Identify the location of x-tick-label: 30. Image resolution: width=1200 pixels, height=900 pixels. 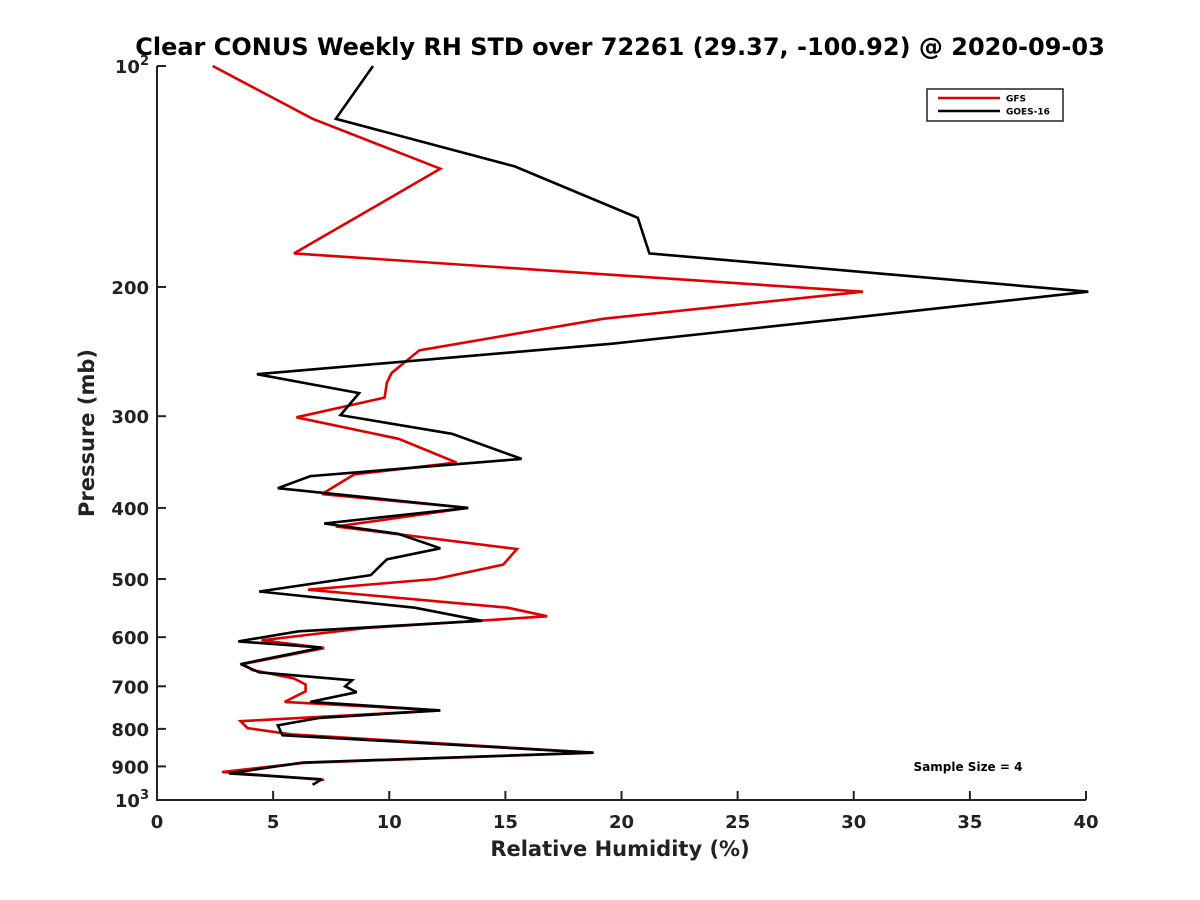
(853, 822).